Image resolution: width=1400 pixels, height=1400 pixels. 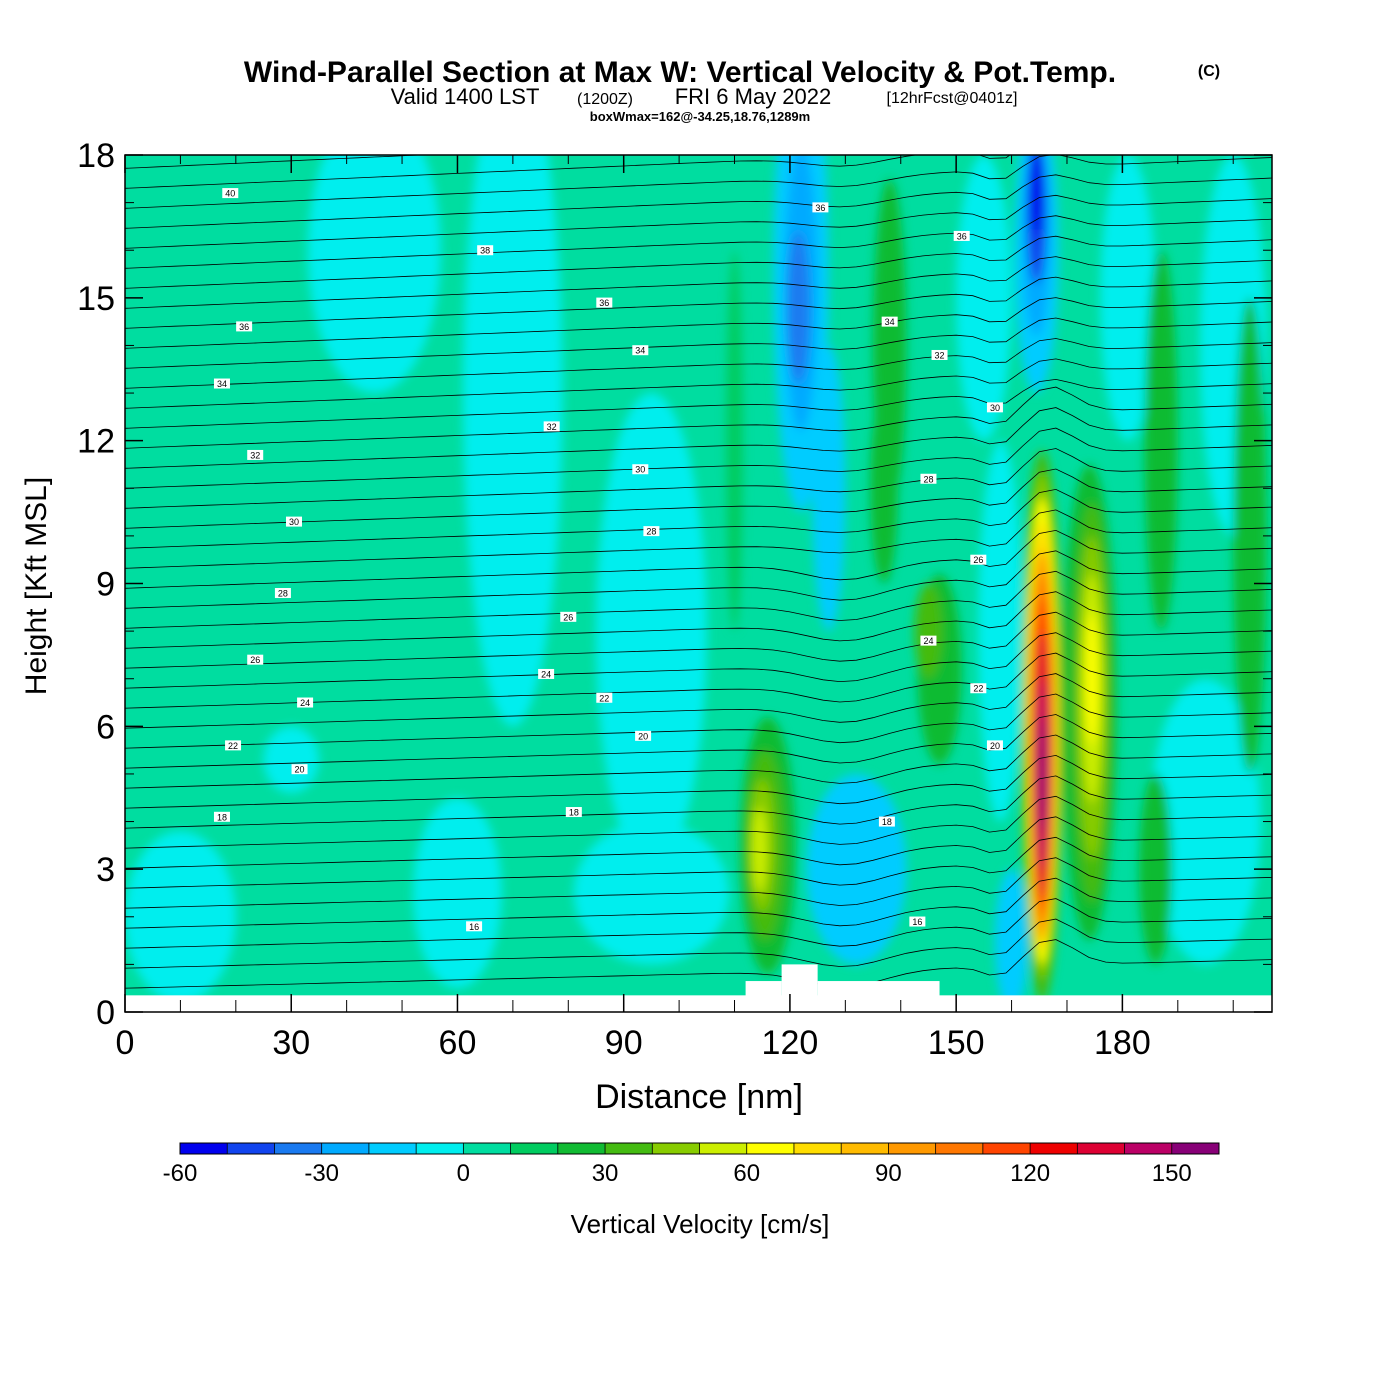 I want to click on x-tick-label: 60, so click(x=458, y=1043).